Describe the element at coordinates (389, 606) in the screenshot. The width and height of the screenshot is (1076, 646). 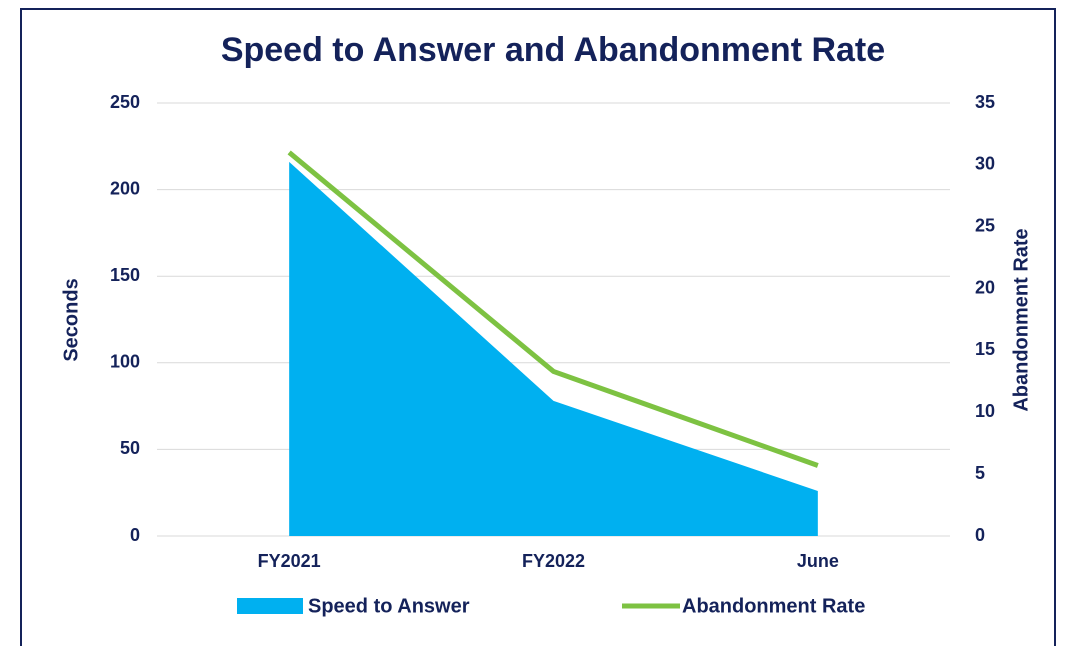
I see `legend-label: Speed to Answer` at that location.